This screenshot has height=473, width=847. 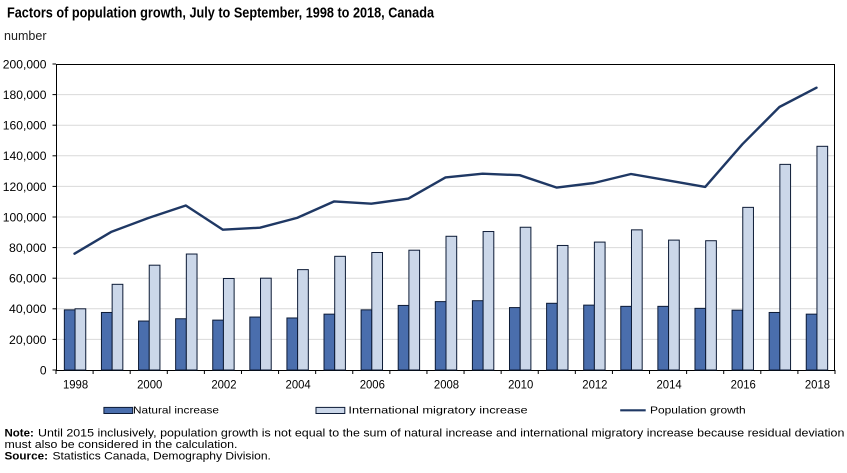 I want to click on svg-text: 2018, so click(x=818, y=384).